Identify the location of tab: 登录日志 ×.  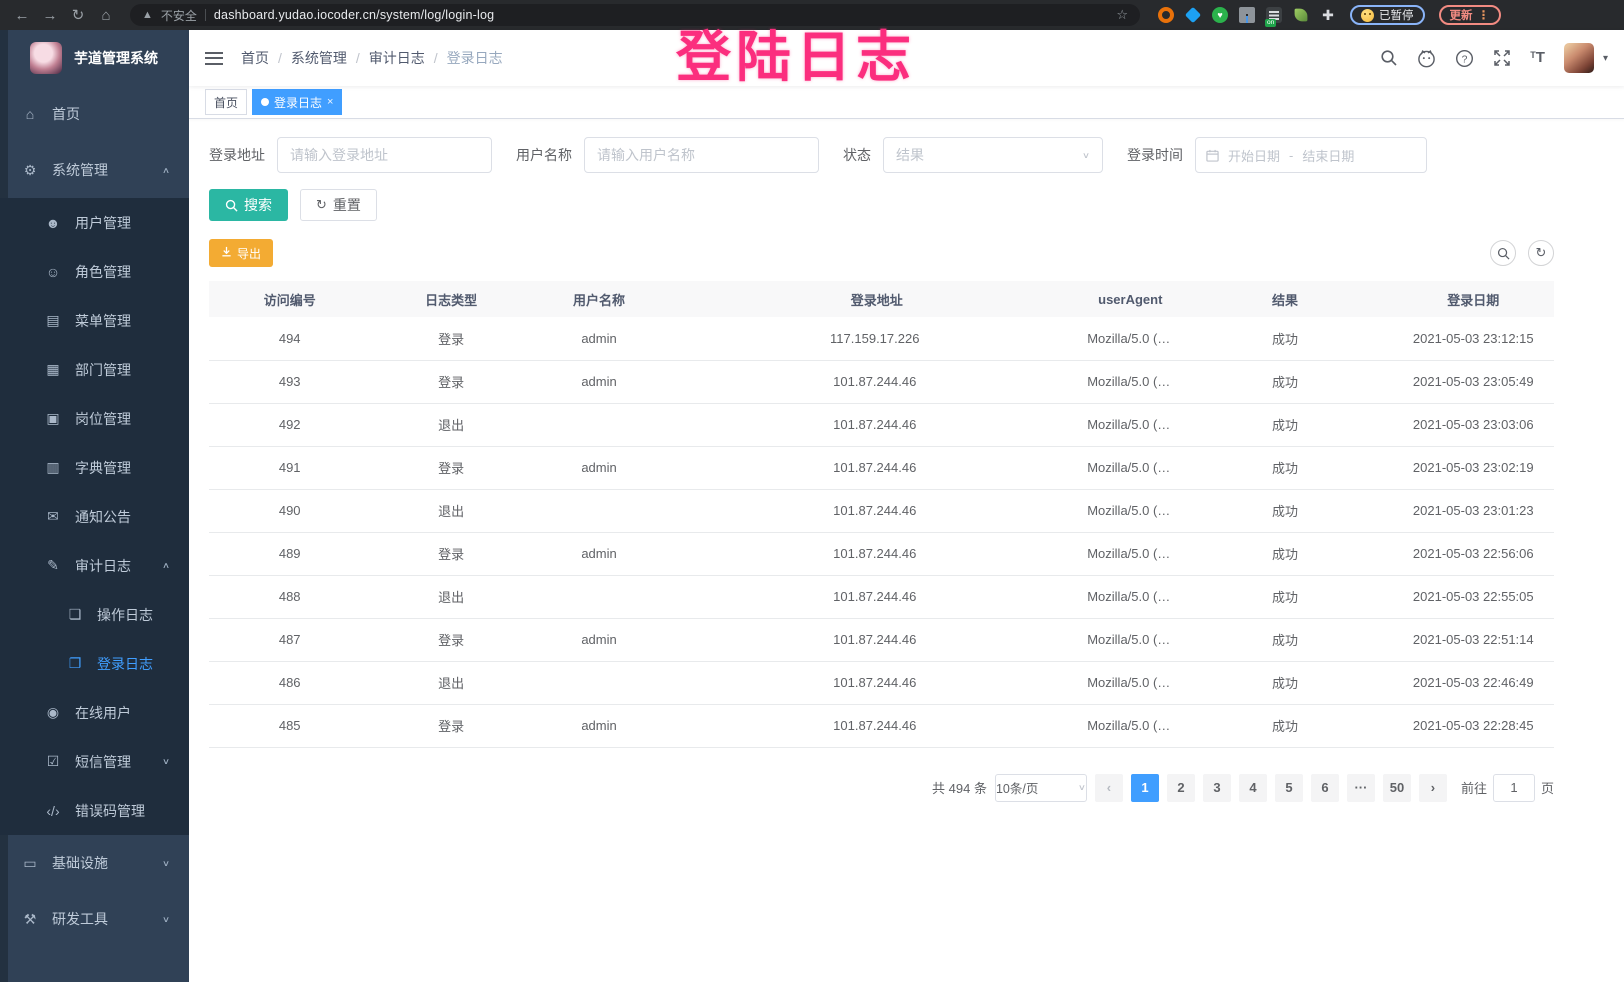
(297, 102).